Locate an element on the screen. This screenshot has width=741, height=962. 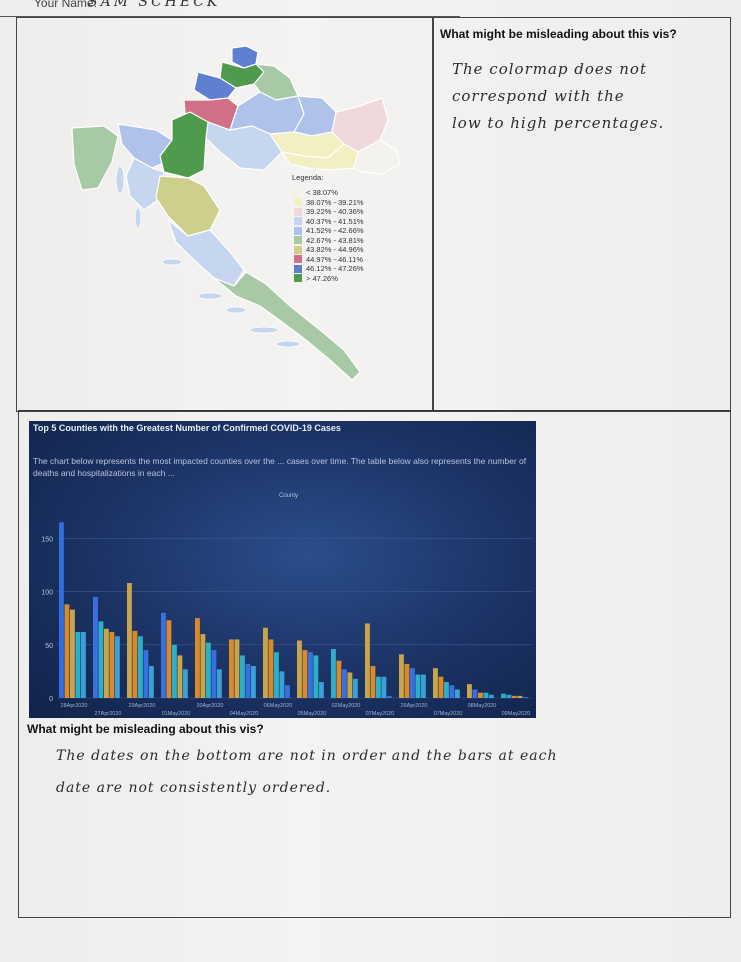
legend-label: > 47.26% is located at coordinates (322, 278).